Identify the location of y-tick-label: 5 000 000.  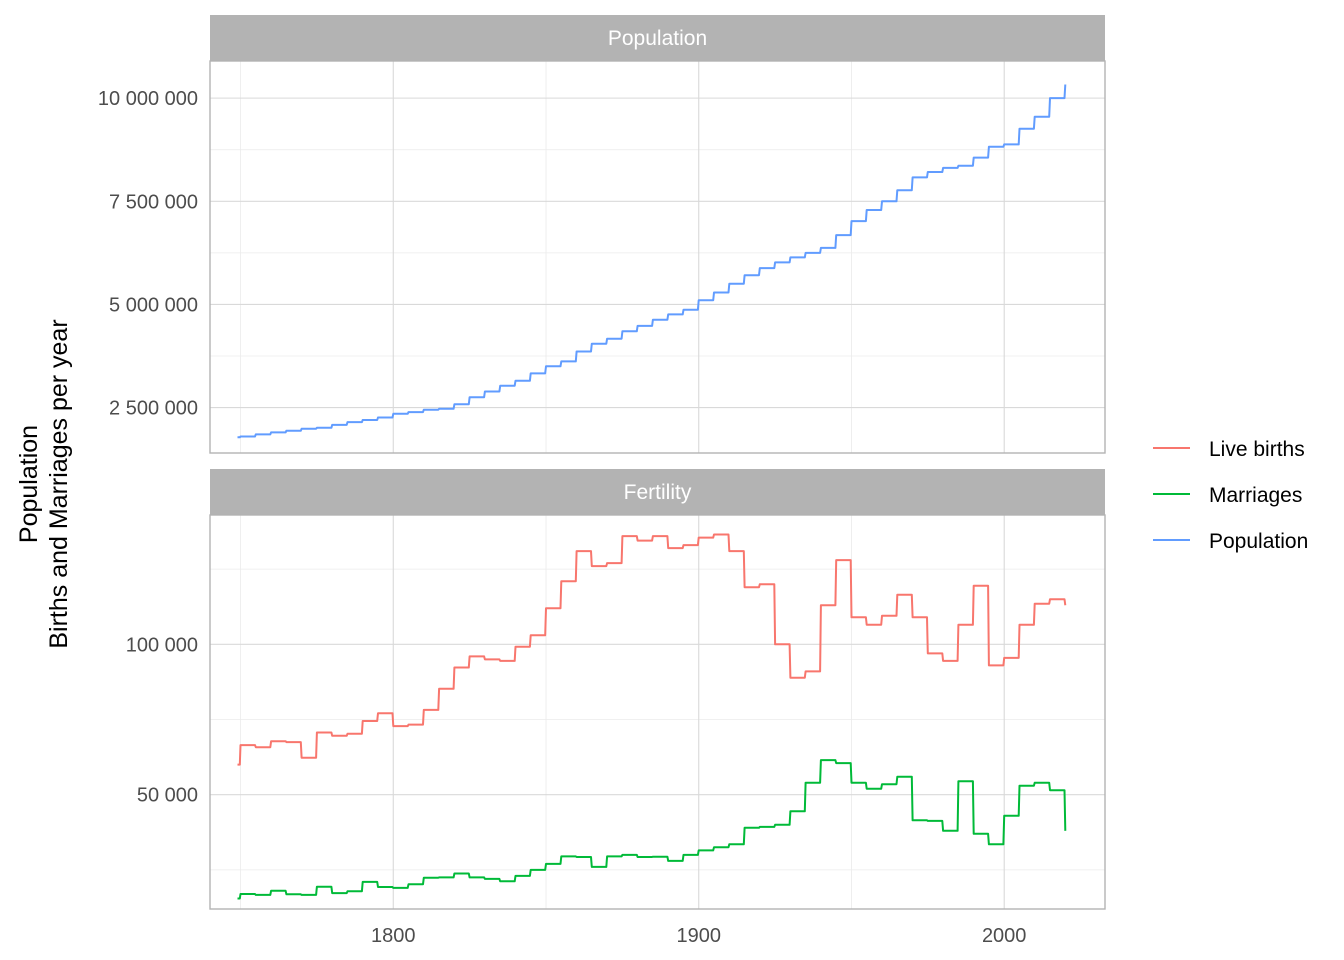
(153, 305).